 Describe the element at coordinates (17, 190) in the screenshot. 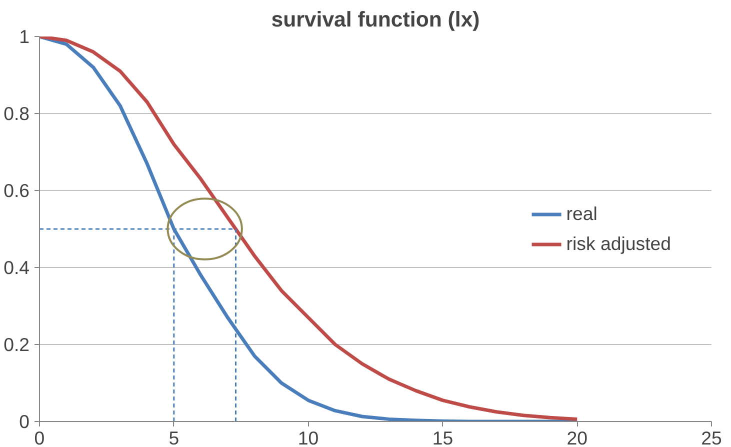

I see `y-tick-label: 0.6` at that location.